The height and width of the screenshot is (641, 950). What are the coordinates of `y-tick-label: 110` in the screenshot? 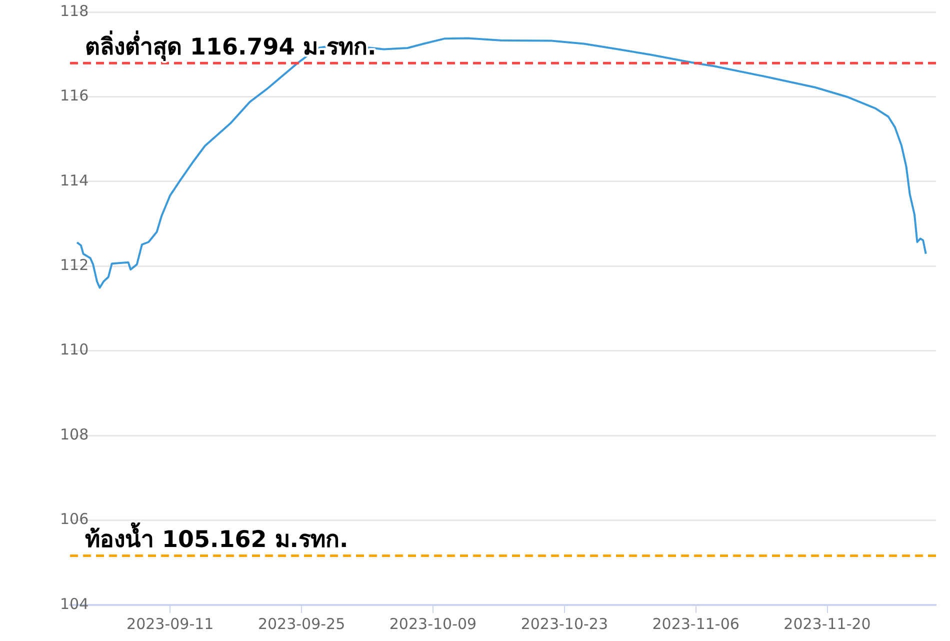 It's located at (74, 349).